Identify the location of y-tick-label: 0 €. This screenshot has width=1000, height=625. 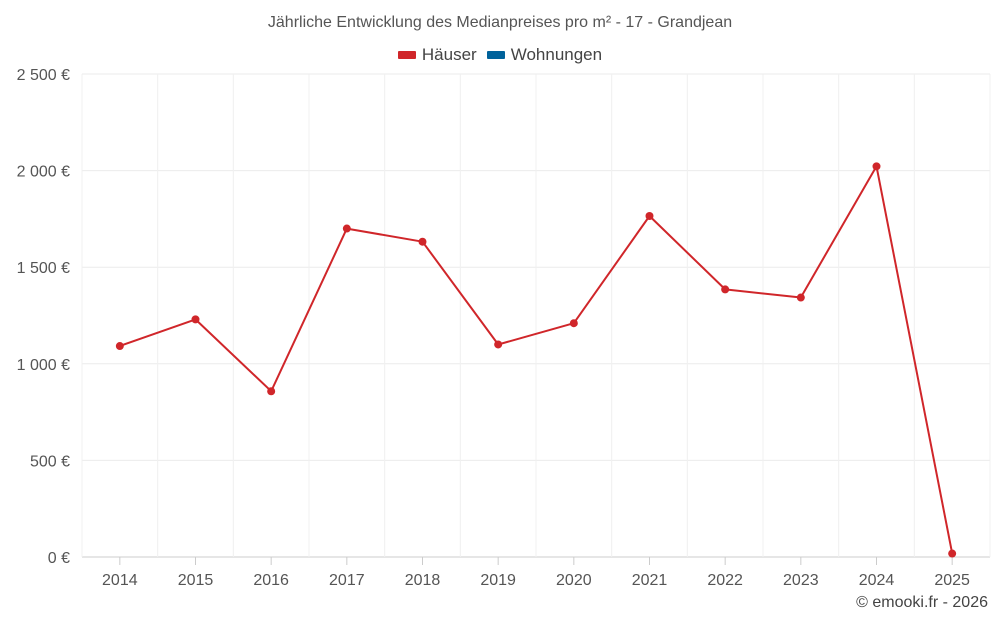
(59, 558).